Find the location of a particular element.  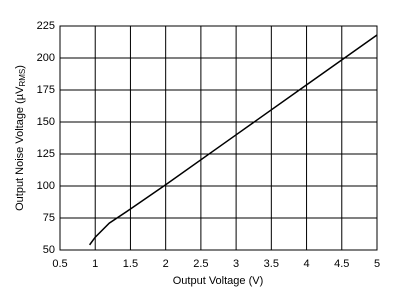

y-tick-label: 75 is located at coordinates (49, 218).